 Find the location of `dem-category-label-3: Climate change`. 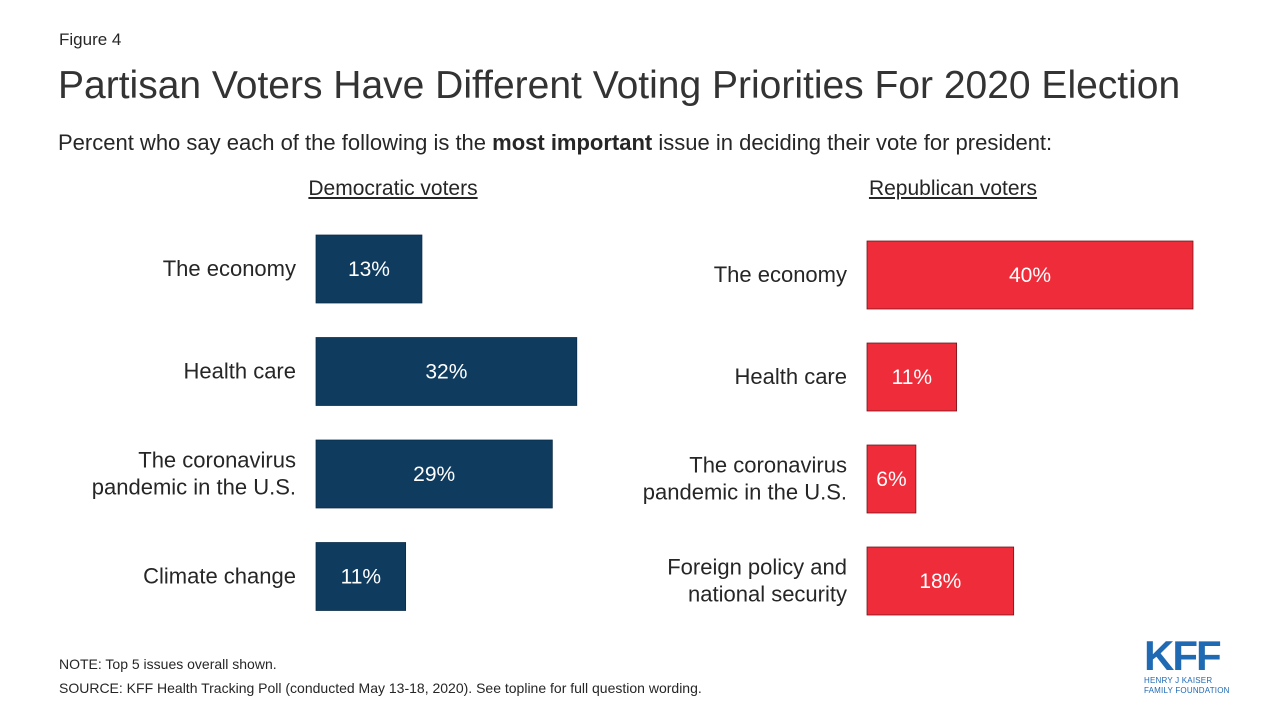

dem-category-label-3: Climate change is located at coordinates (219, 576).